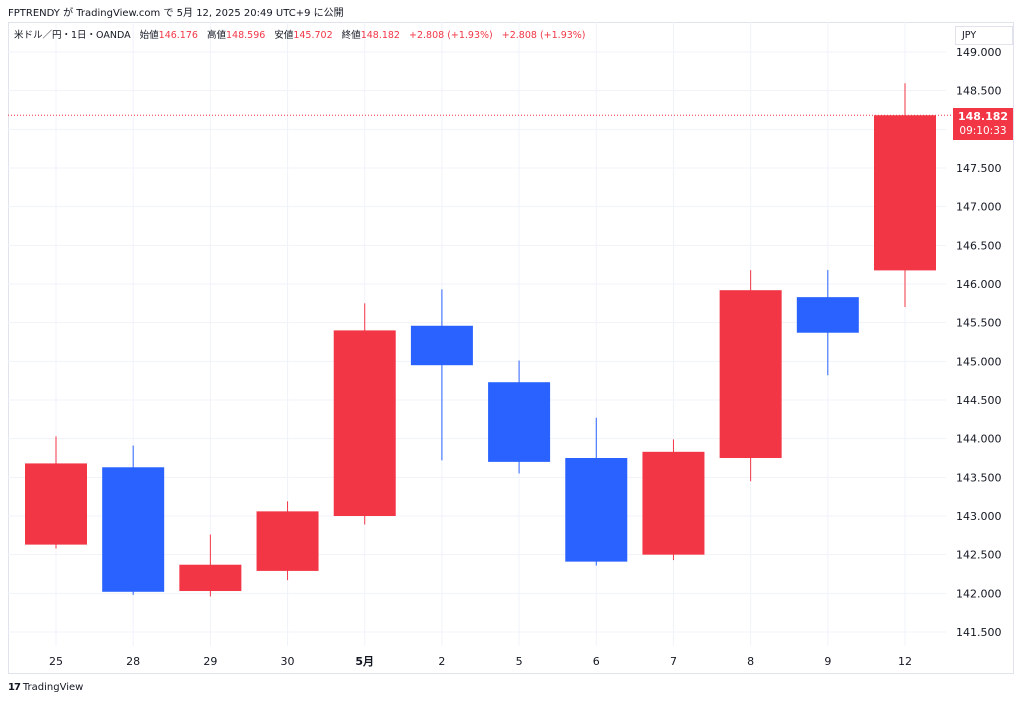 The width and height of the screenshot is (1024, 702). I want to click on change-value-secondary: +2.808 (+1.93%), so click(543, 35).